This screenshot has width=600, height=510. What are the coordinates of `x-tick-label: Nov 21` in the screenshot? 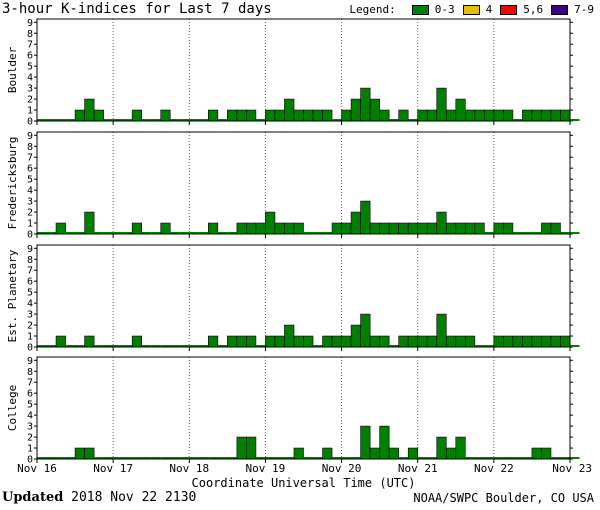 It's located at (418, 468).